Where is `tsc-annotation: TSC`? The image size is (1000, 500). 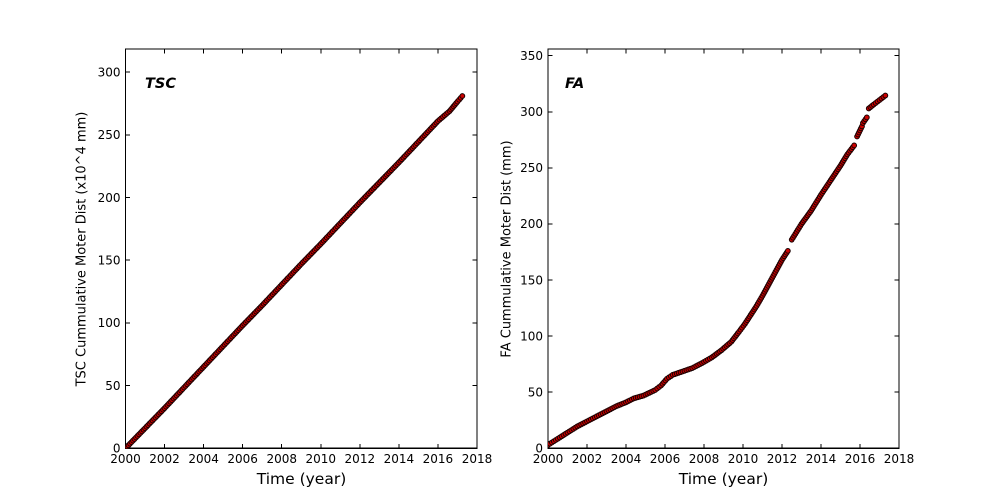 tsc-annotation: TSC is located at coordinates (160, 84).